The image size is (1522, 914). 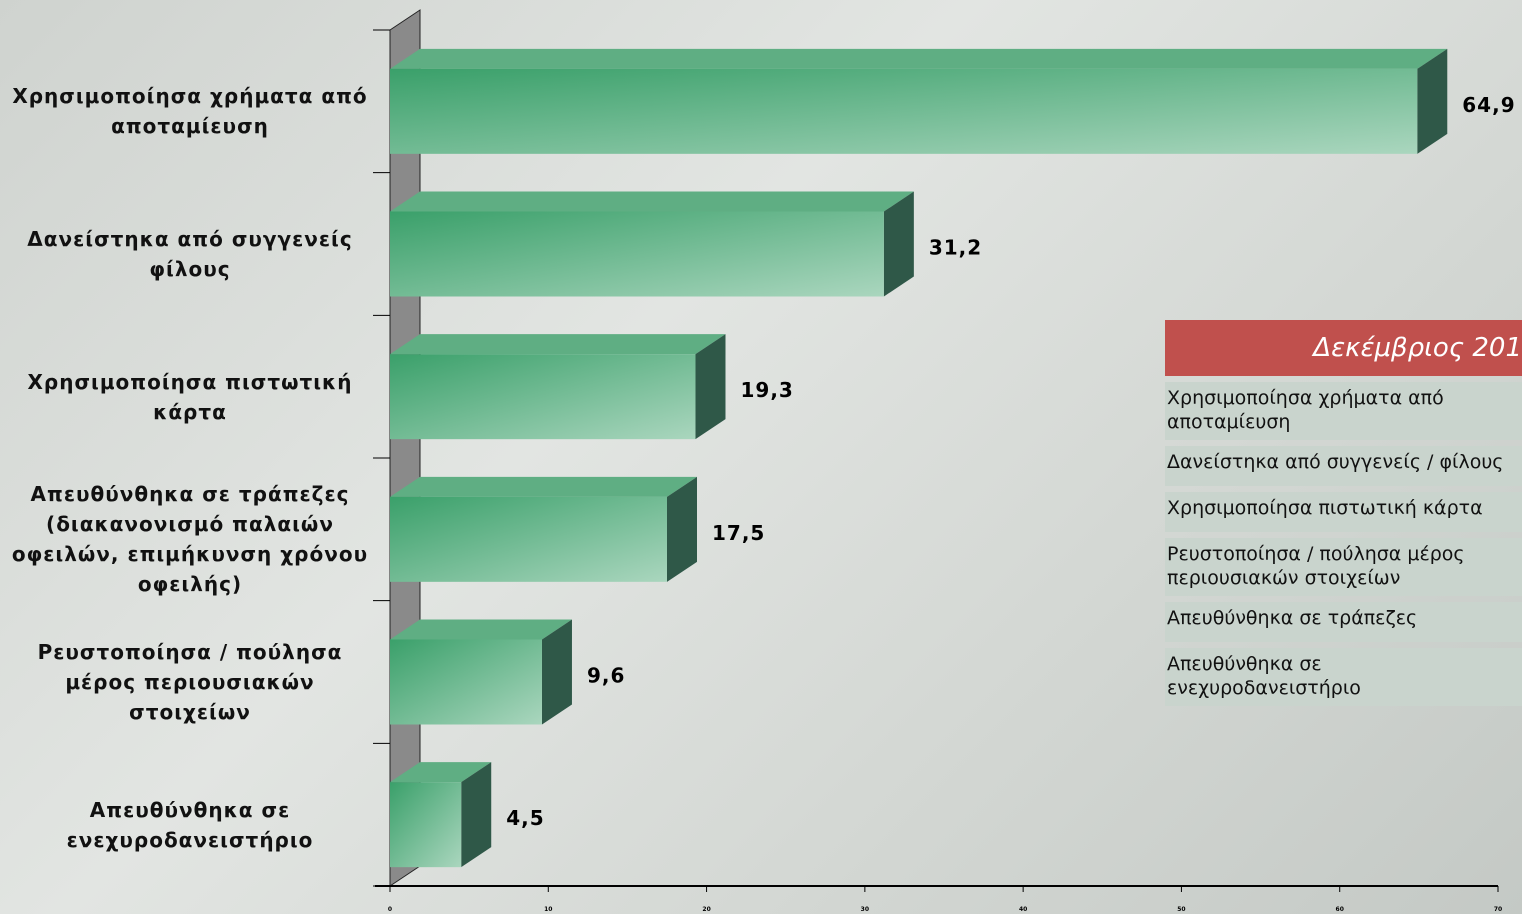 I want to click on value-label: 64,9, so click(x=1488, y=105).